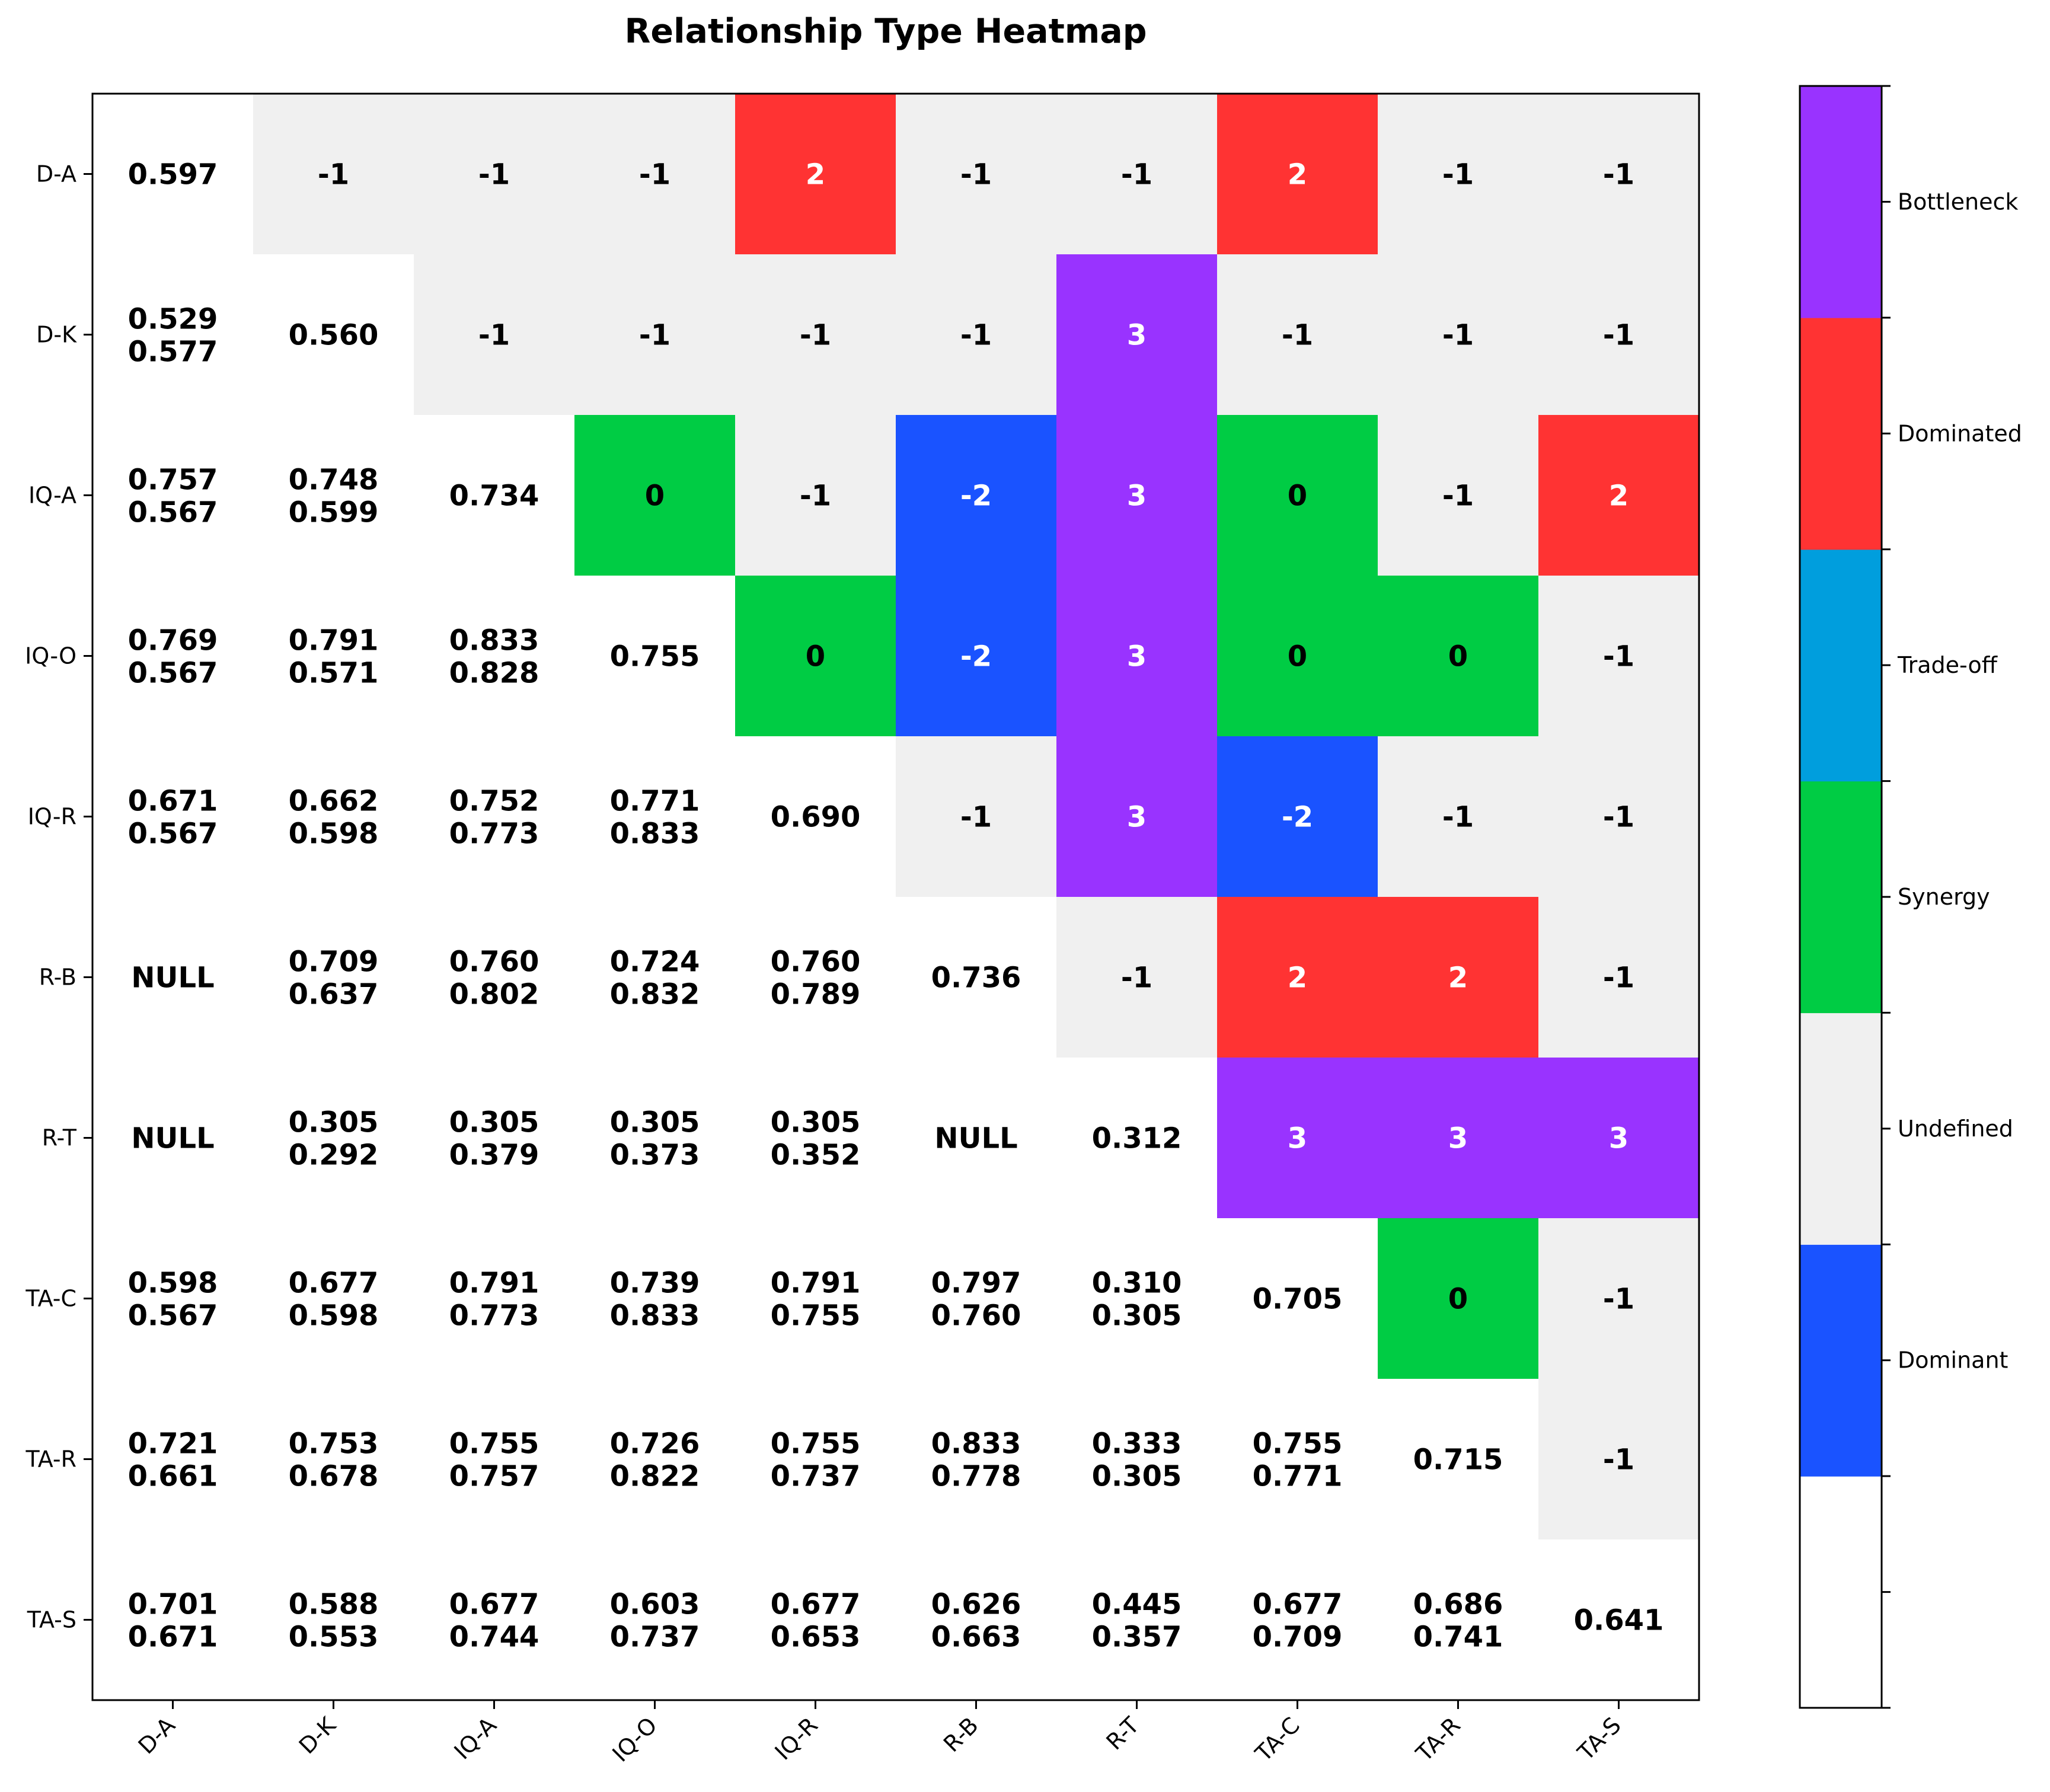 This screenshot has height=1792, width=2050. I want to click on heatmap-cell-TA-R-IQ-R, so click(815, 1459).